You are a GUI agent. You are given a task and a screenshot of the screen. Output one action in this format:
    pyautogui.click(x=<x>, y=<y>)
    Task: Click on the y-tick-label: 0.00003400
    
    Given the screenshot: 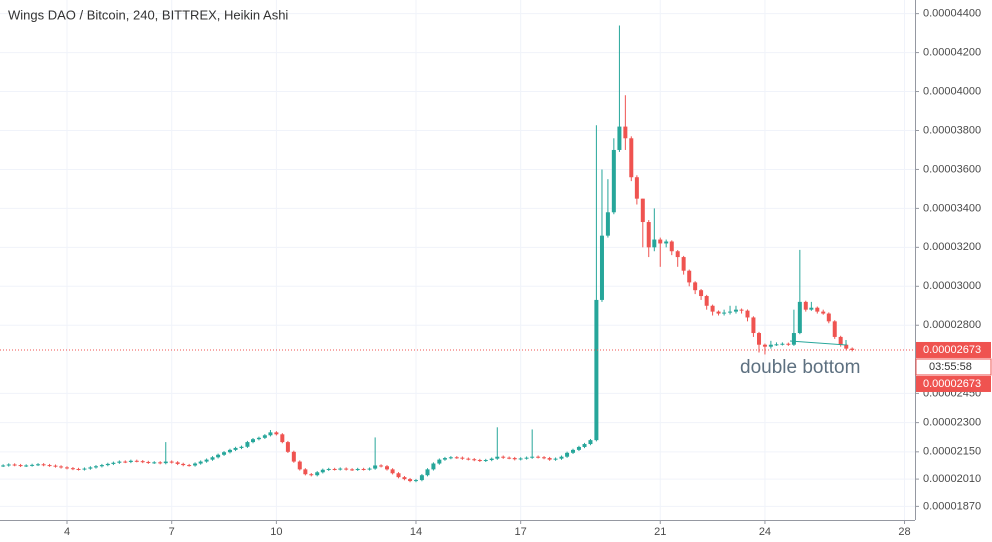 What is the action you would take?
    pyautogui.click(x=952, y=208)
    